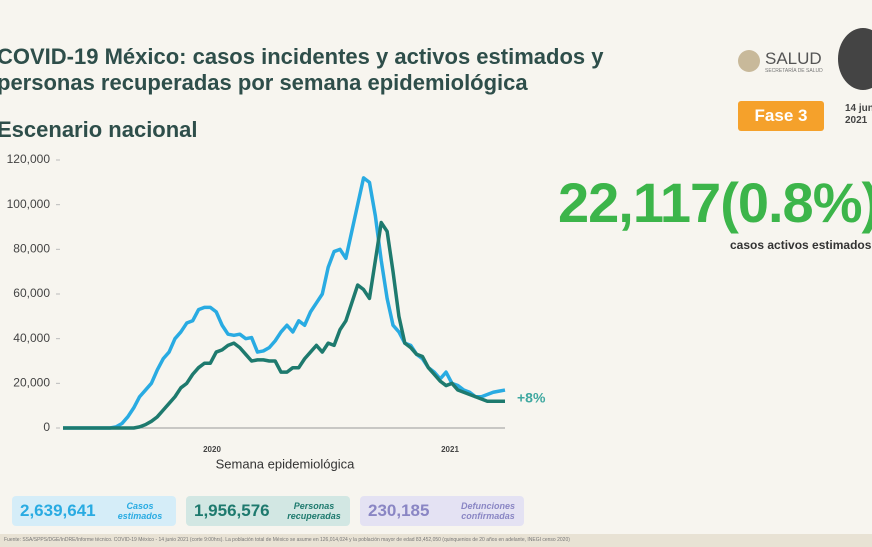 Image resolution: width=872 pixels, height=547 pixels. What do you see at coordinates (58, 510) in the screenshot?
I see `summary-value: 2,639,641` at bounding box center [58, 510].